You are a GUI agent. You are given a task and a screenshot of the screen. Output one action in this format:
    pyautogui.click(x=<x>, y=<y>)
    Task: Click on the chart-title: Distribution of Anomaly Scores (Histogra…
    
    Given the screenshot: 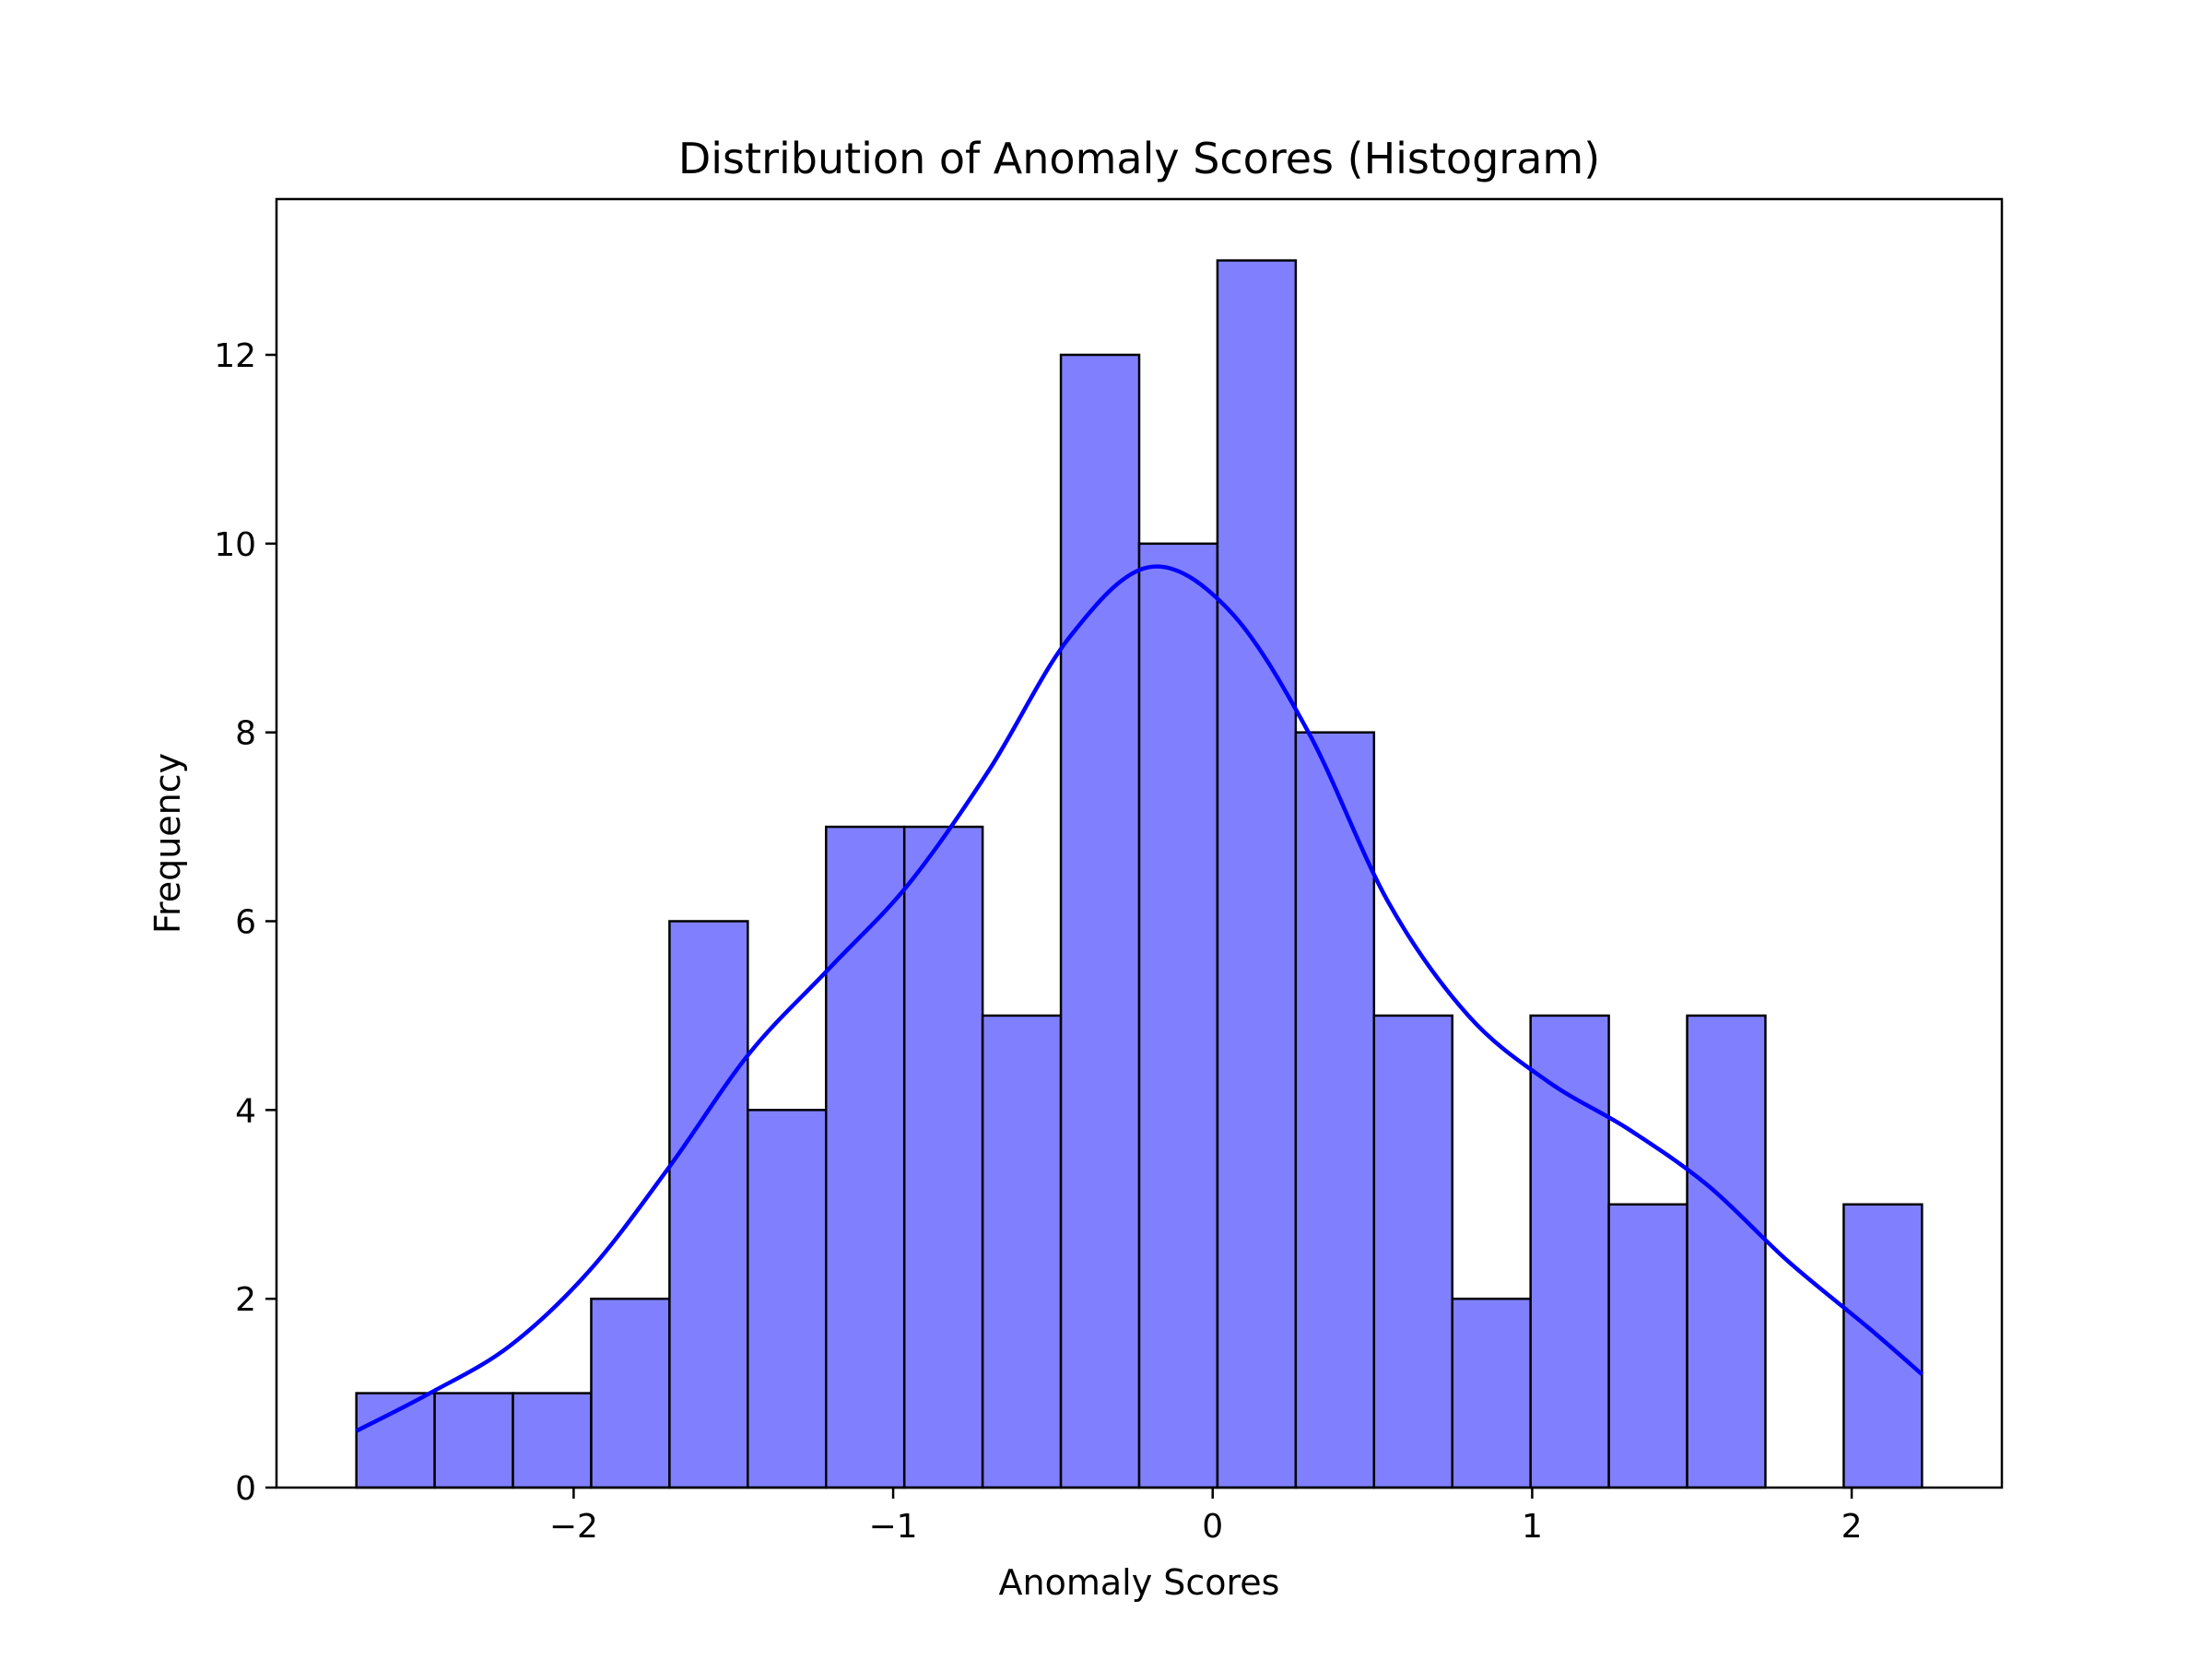 What is the action you would take?
    pyautogui.click(x=1139, y=158)
    